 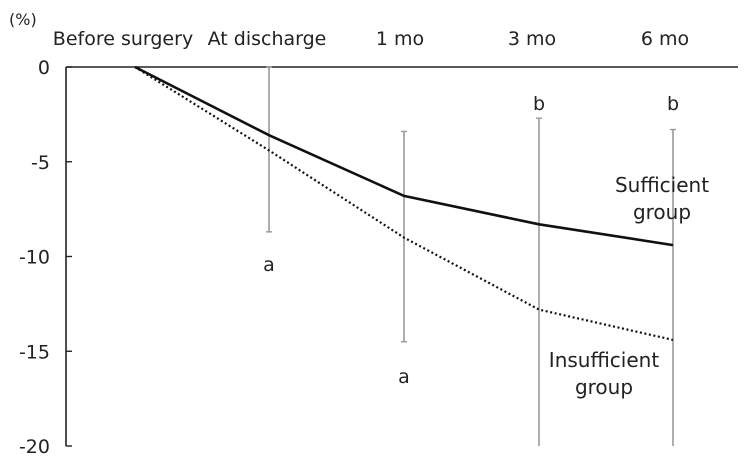 What do you see at coordinates (604, 360) in the screenshot?
I see `insufficient-series-label: Insufficient` at bounding box center [604, 360].